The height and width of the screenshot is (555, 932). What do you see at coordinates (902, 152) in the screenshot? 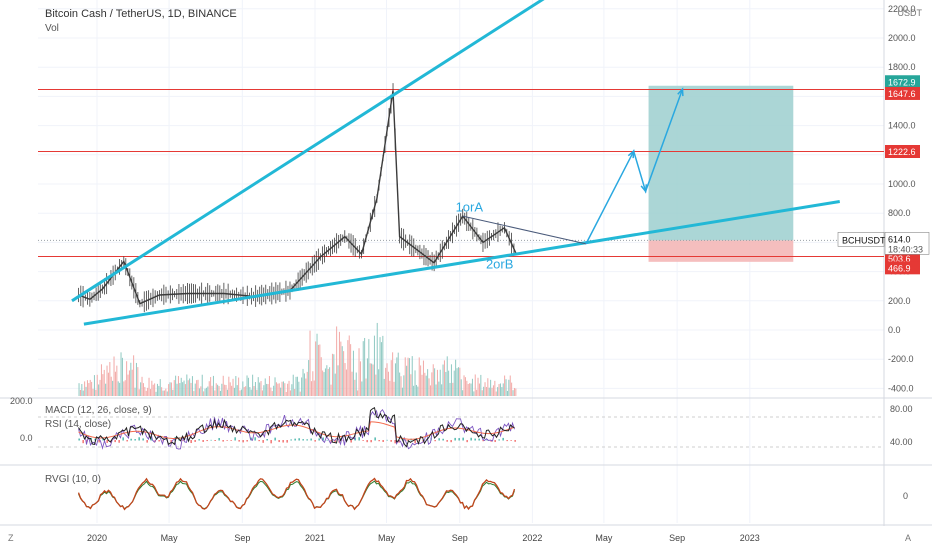
I see `price-badge-label: 1222.6` at bounding box center [902, 152].